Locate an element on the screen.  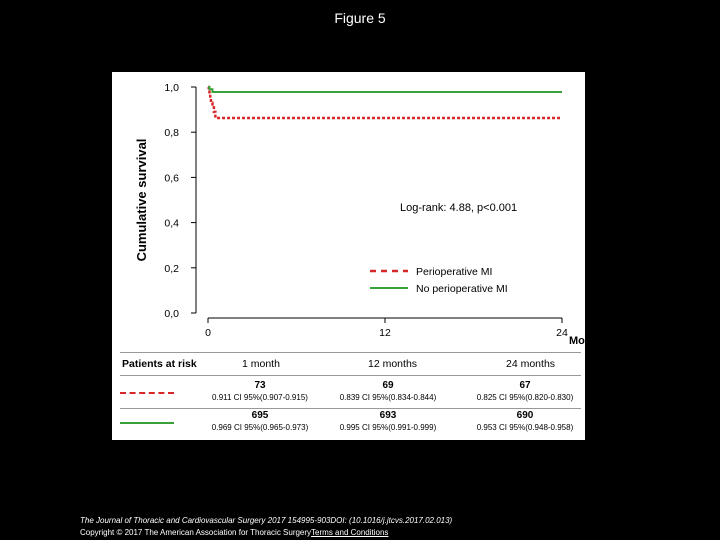
risk-cell: 695 0.969 CI 95%(0.965-0.973) is located at coordinates (260, 421).